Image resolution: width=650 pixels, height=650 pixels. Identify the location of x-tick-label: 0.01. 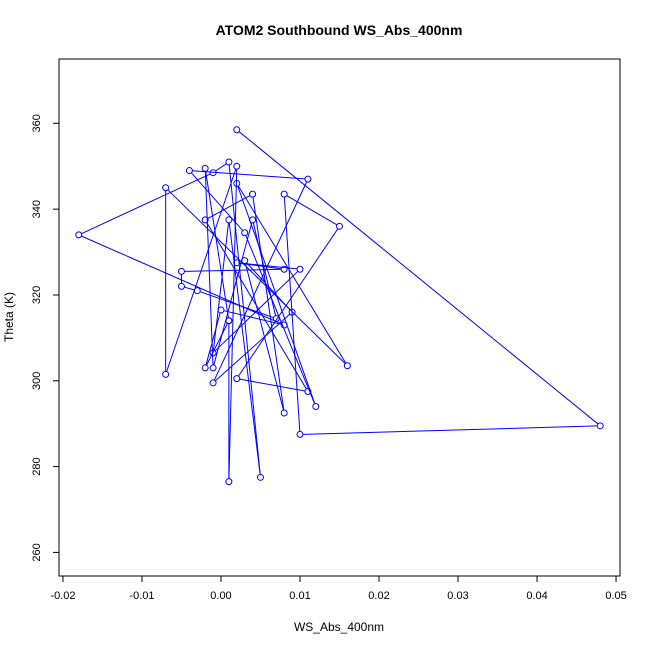
(299, 596).